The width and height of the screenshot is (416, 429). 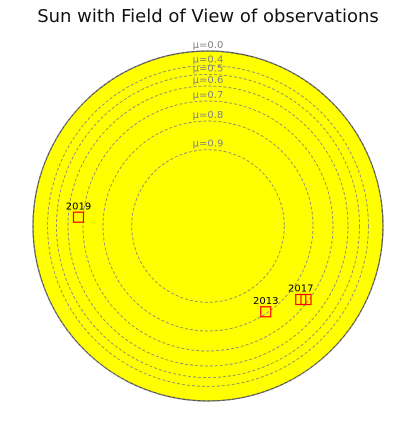 I want to click on fov-label: 2019, so click(x=78, y=206).